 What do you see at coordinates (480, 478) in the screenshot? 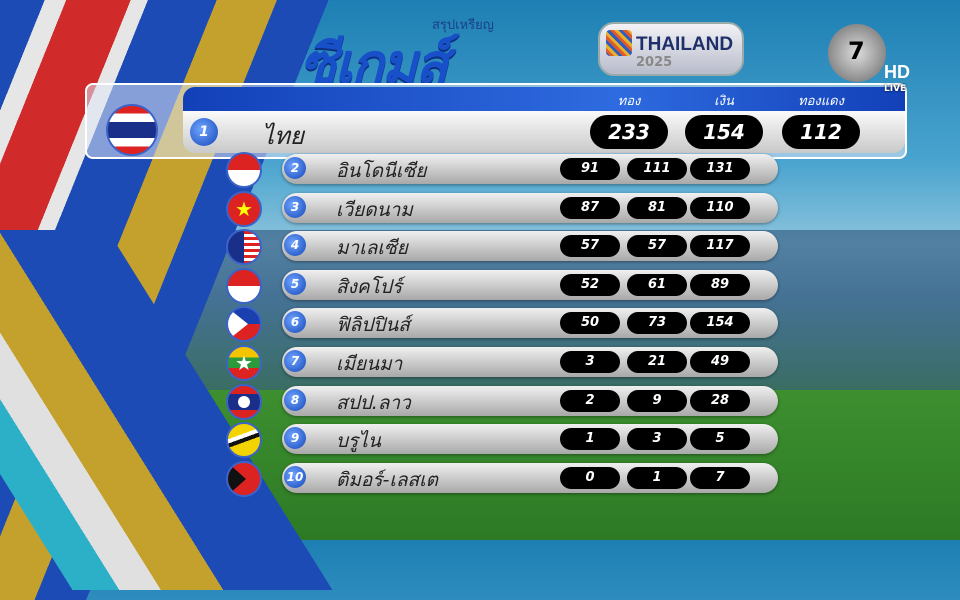
I see `table-row: 10 ติมอร์-เลสเต 0 1 7` at bounding box center [480, 478].